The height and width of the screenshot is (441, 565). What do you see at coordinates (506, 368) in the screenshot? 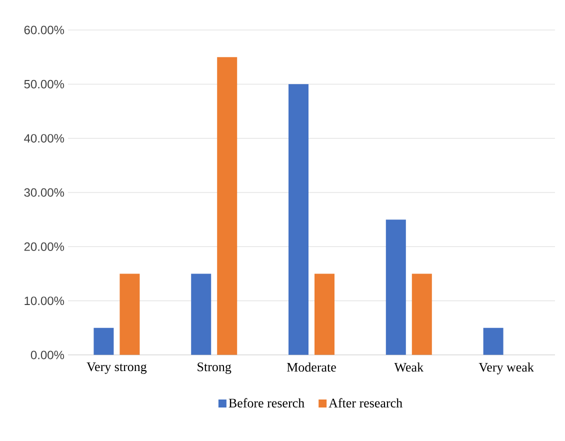
I see `x-tick-label: Very weak` at bounding box center [506, 368].